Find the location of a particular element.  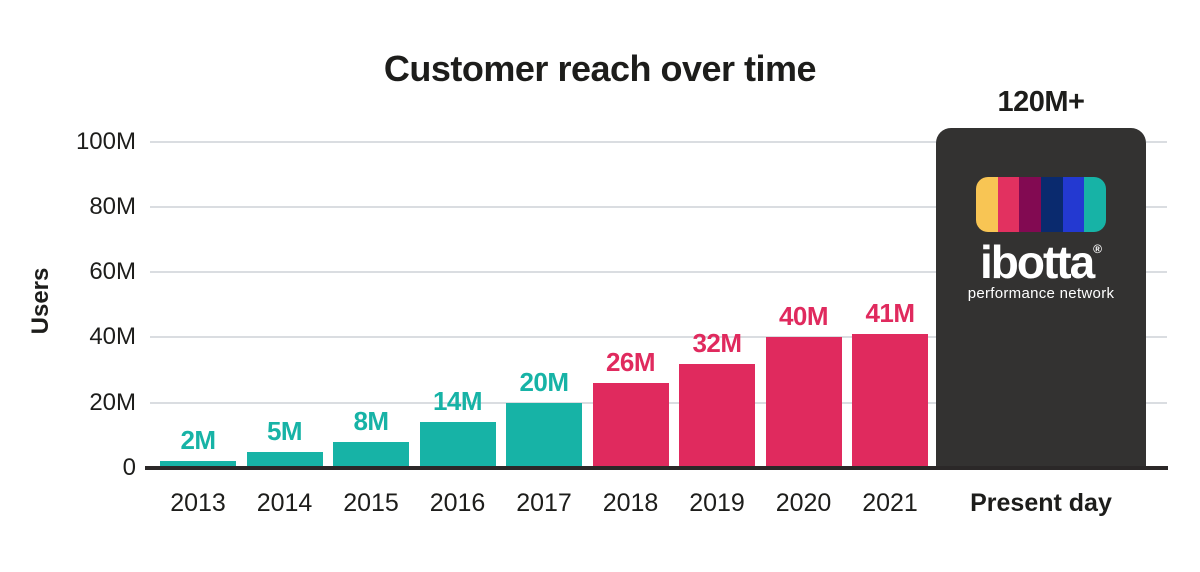

ibotta-brand-text: ibotta is located at coordinates (1037, 262).